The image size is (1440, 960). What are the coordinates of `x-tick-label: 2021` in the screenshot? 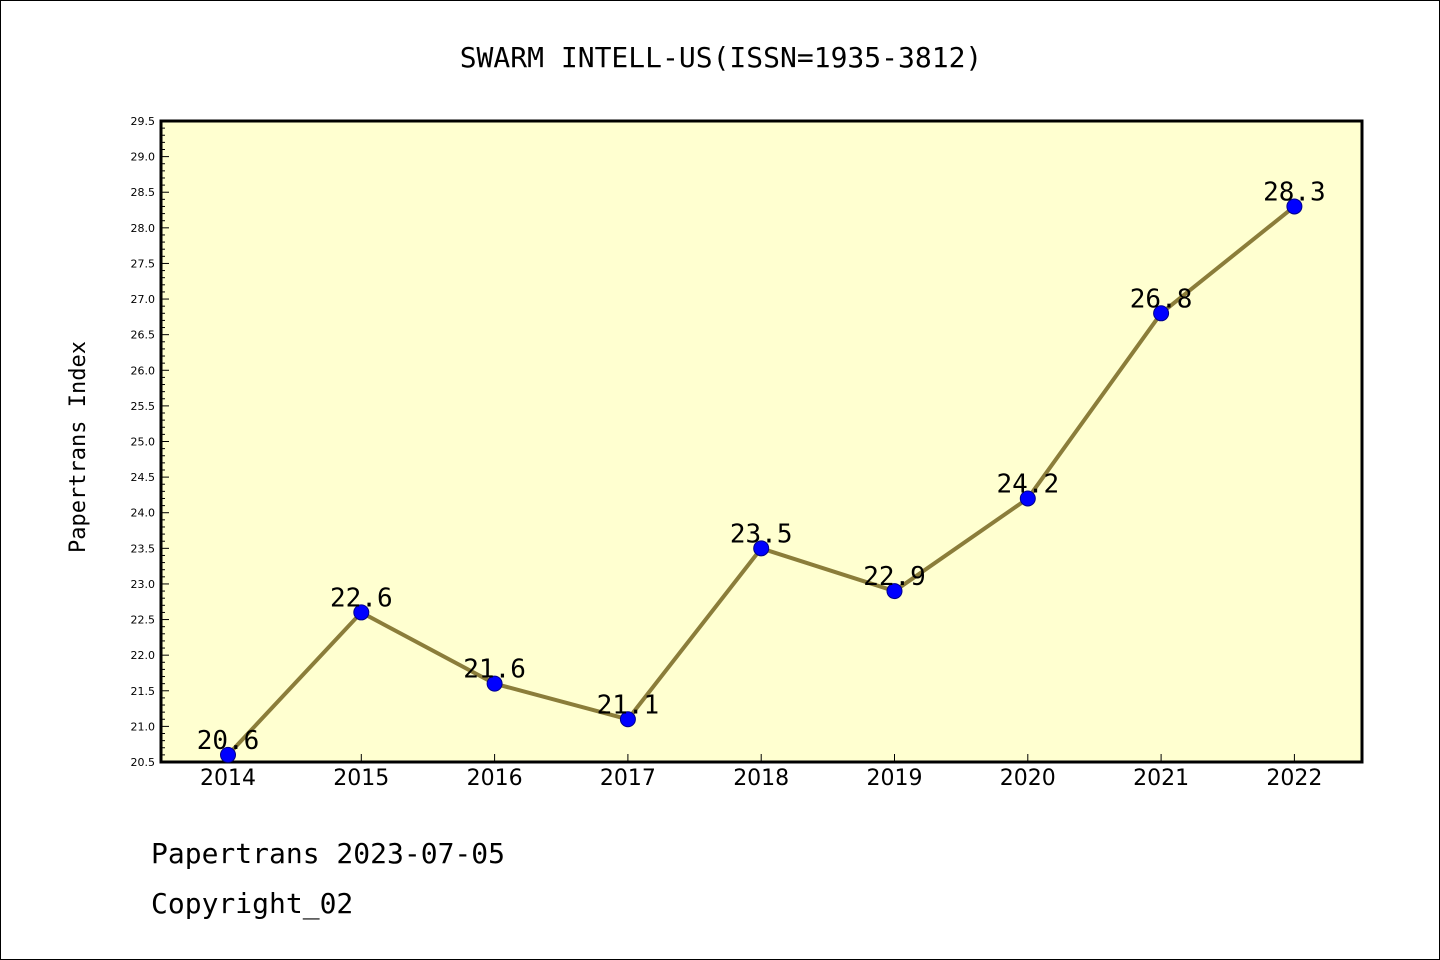 It's located at (1161, 778).